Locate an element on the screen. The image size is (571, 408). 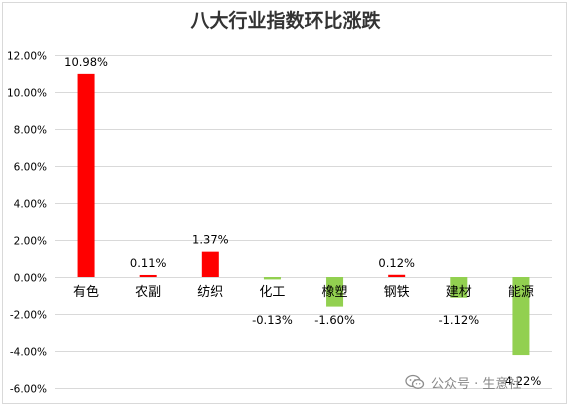
category-label: 橡塑 is located at coordinates (335, 292).